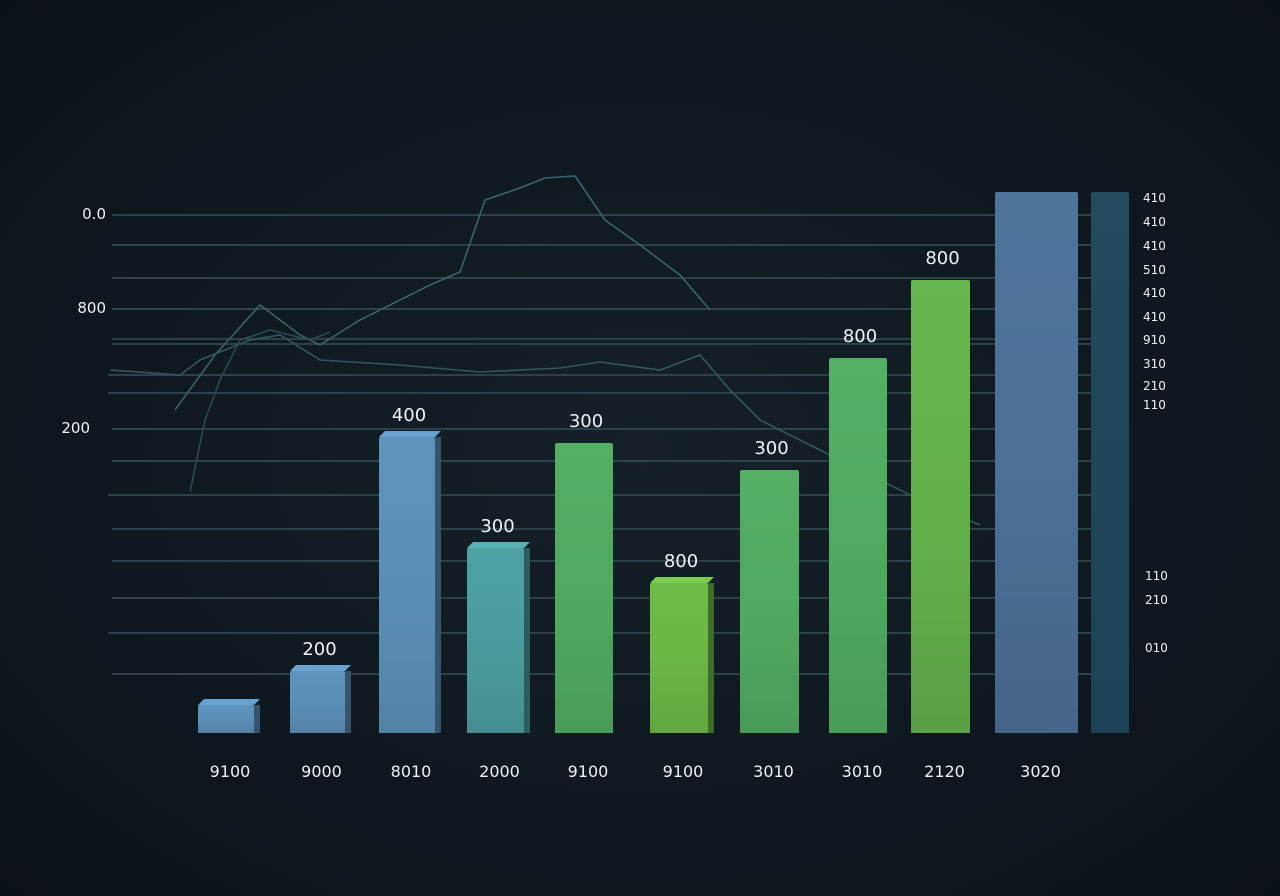  Describe the element at coordinates (319, 649) in the screenshot. I see `bar-value-label: 200` at that location.